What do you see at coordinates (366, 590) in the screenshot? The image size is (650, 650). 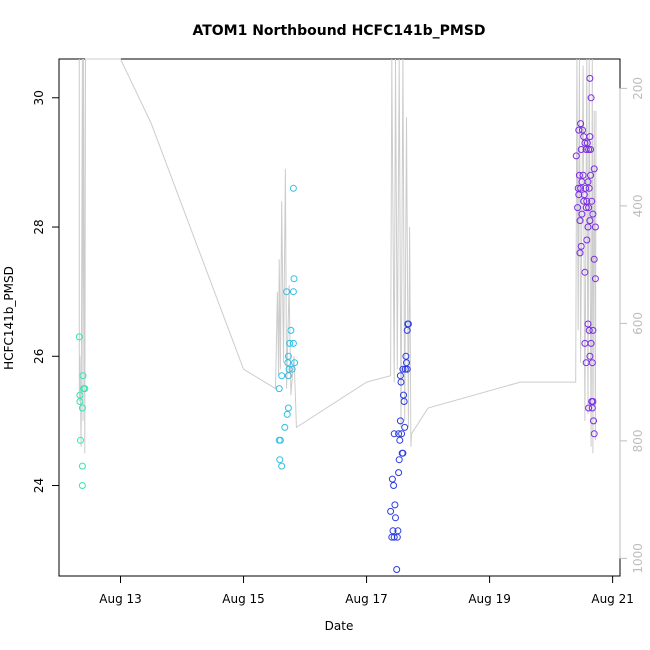 I see `x-axis: Aug 13 Aug 15 Aug 17 Aug 19 Aug 21` at bounding box center [366, 590].